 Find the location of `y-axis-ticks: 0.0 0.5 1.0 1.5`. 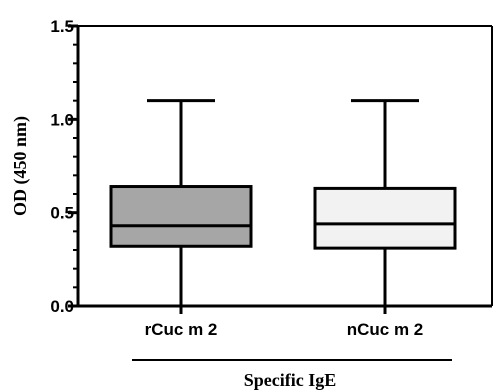

y-axis-ticks: 0.0 0.5 1.0 1.5 is located at coordinates (64, 166).